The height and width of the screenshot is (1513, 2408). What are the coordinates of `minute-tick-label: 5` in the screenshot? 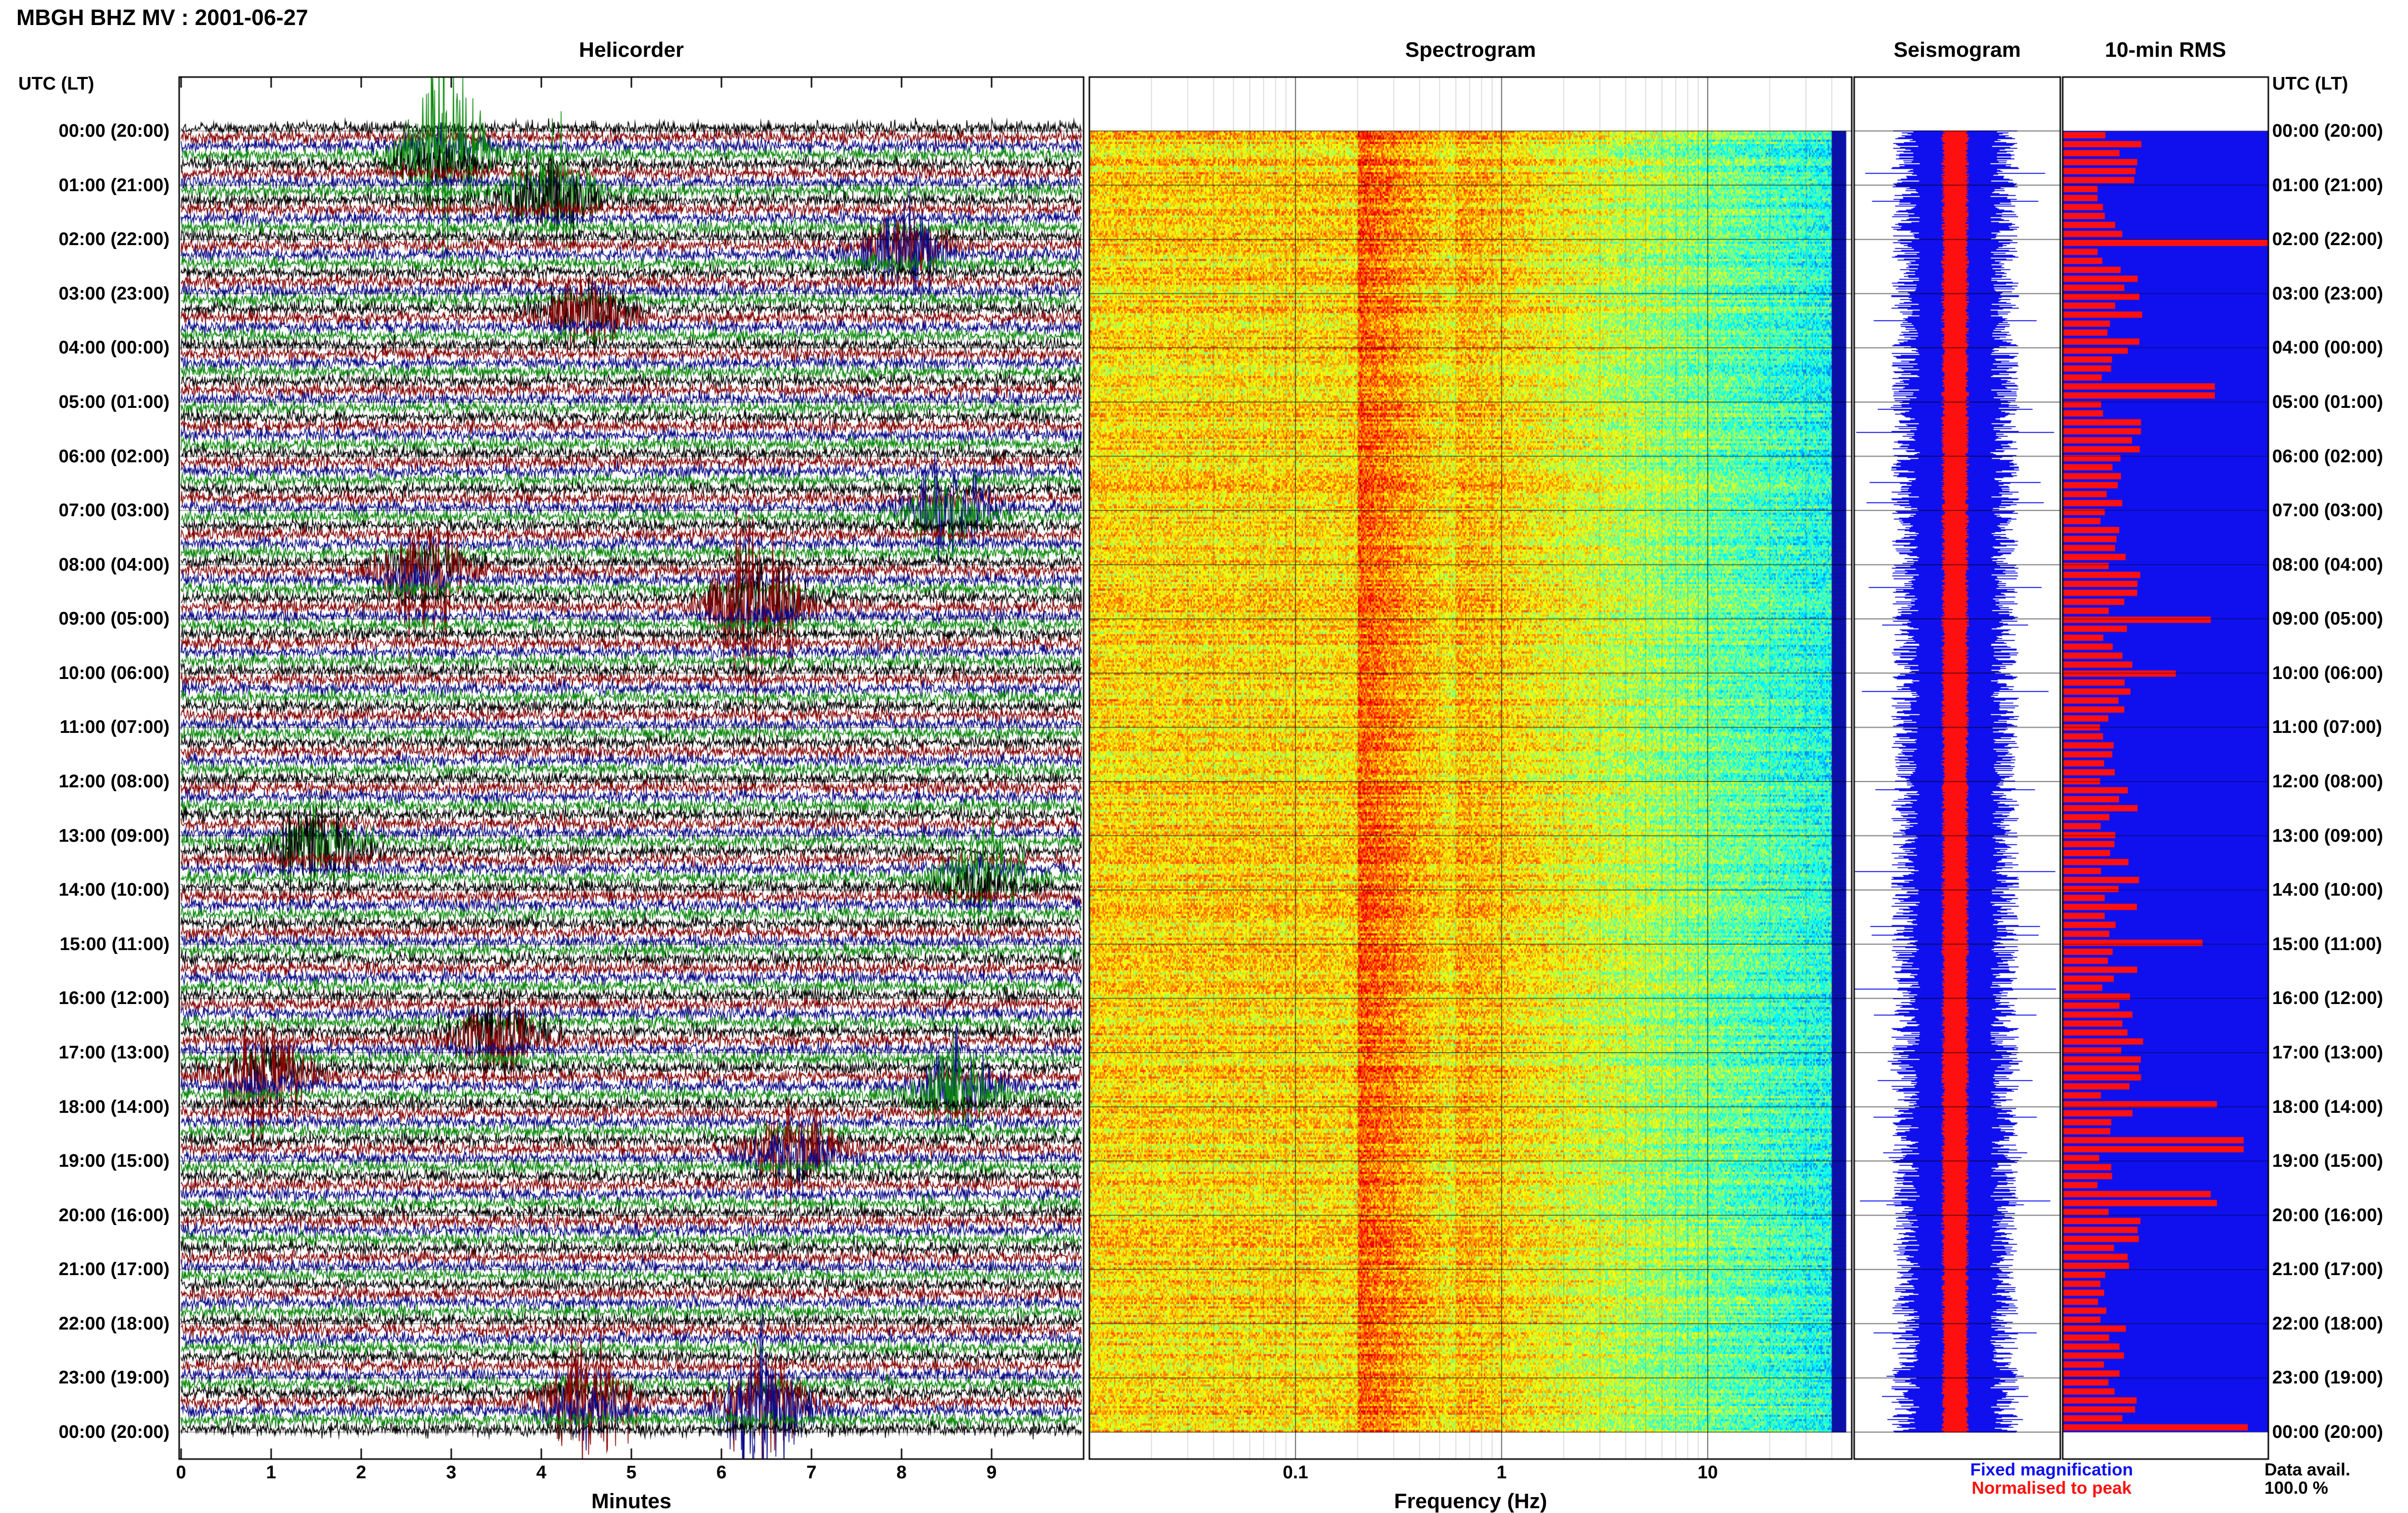 It's located at (631, 1472).